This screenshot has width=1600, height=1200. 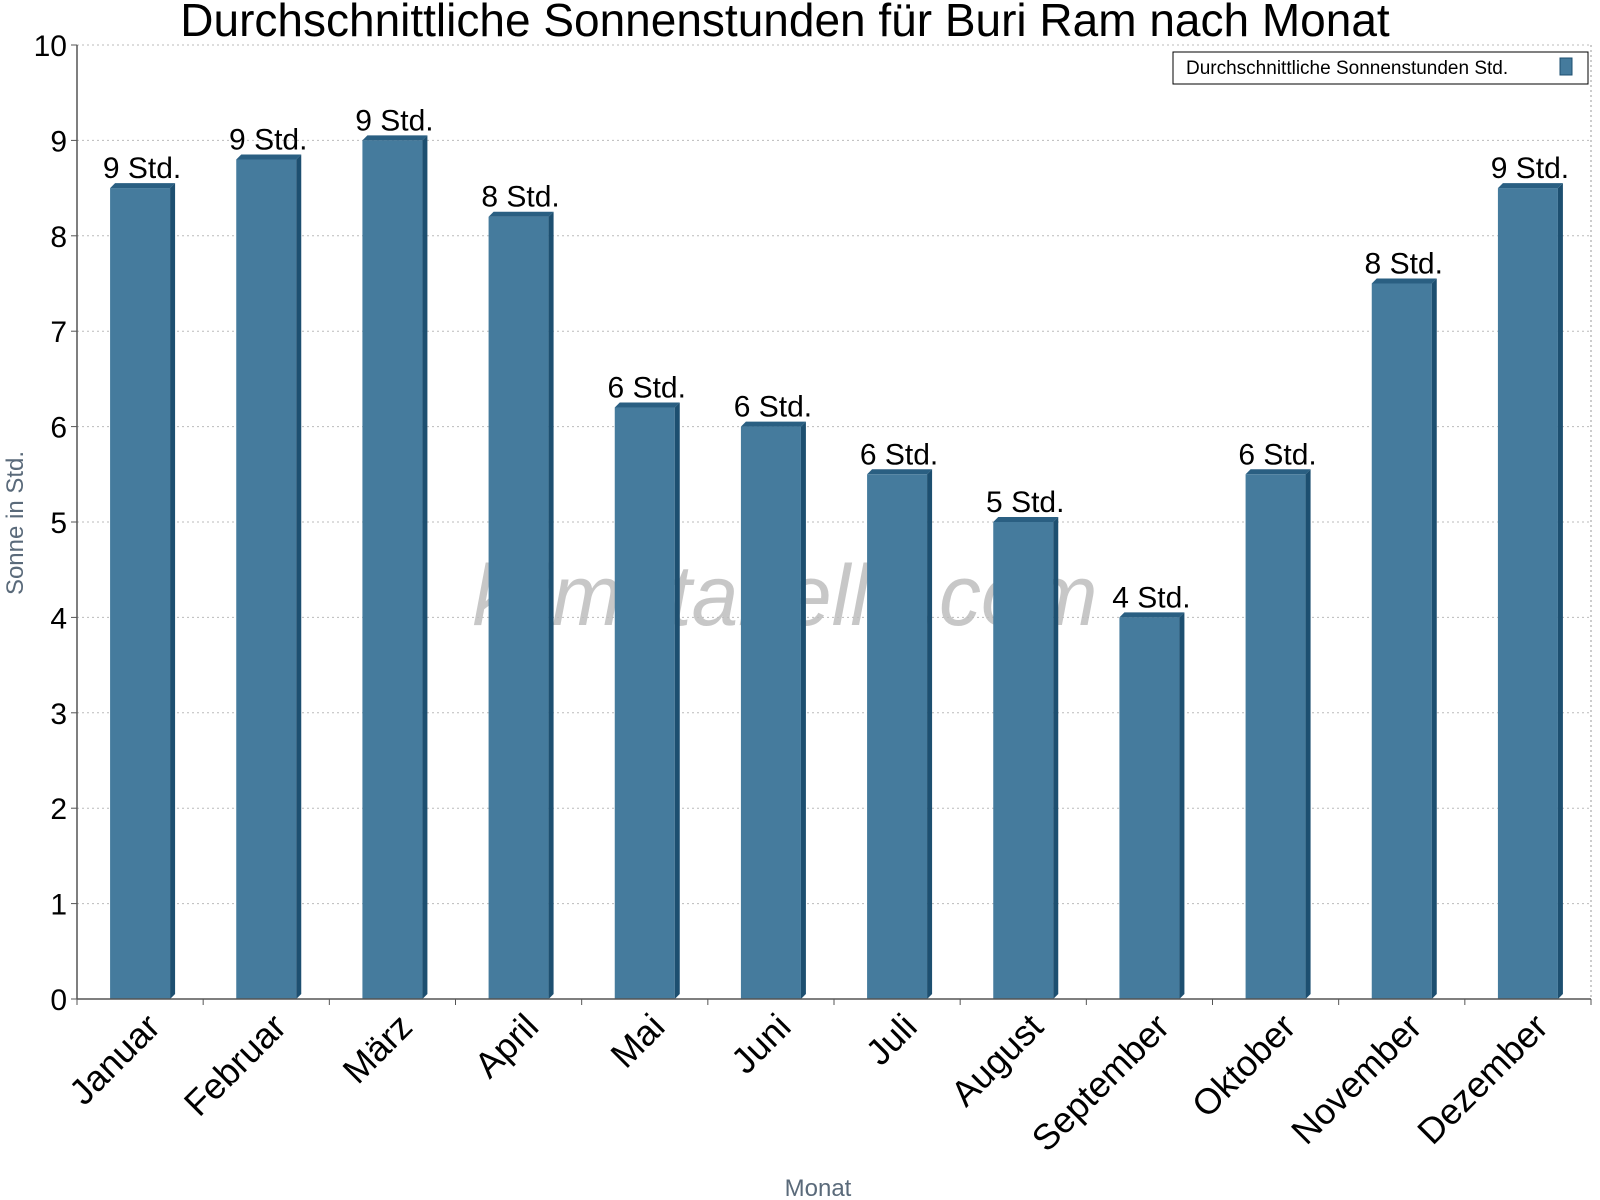 I want to click on x-tick-label: Oktober, so click(x=1244, y=1066).